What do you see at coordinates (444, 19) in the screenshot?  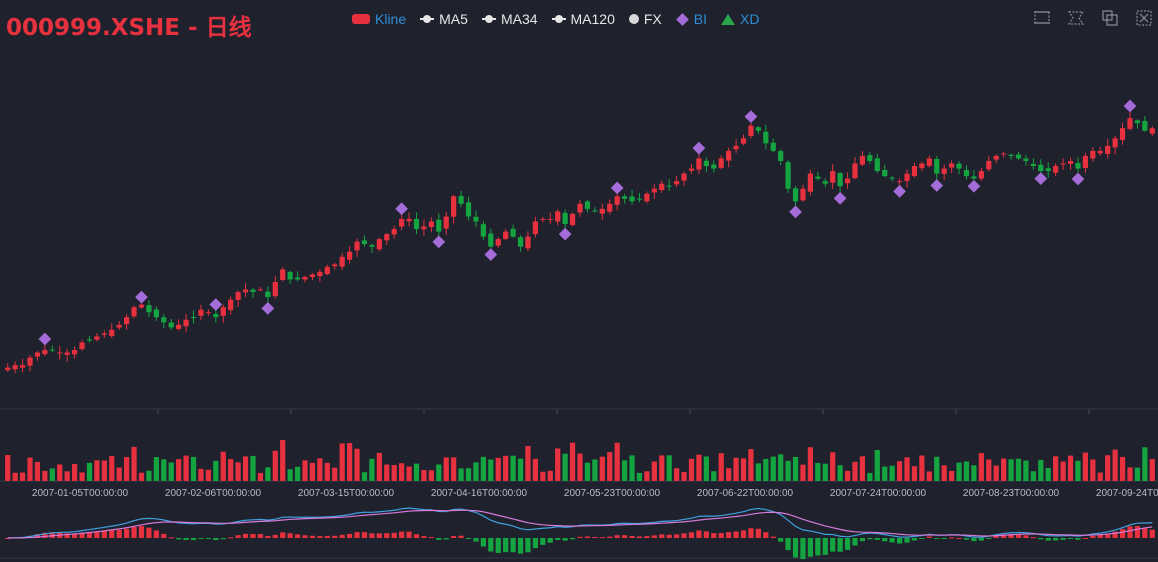 I see `legend-item-ma5: MA5` at bounding box center [444, 19].